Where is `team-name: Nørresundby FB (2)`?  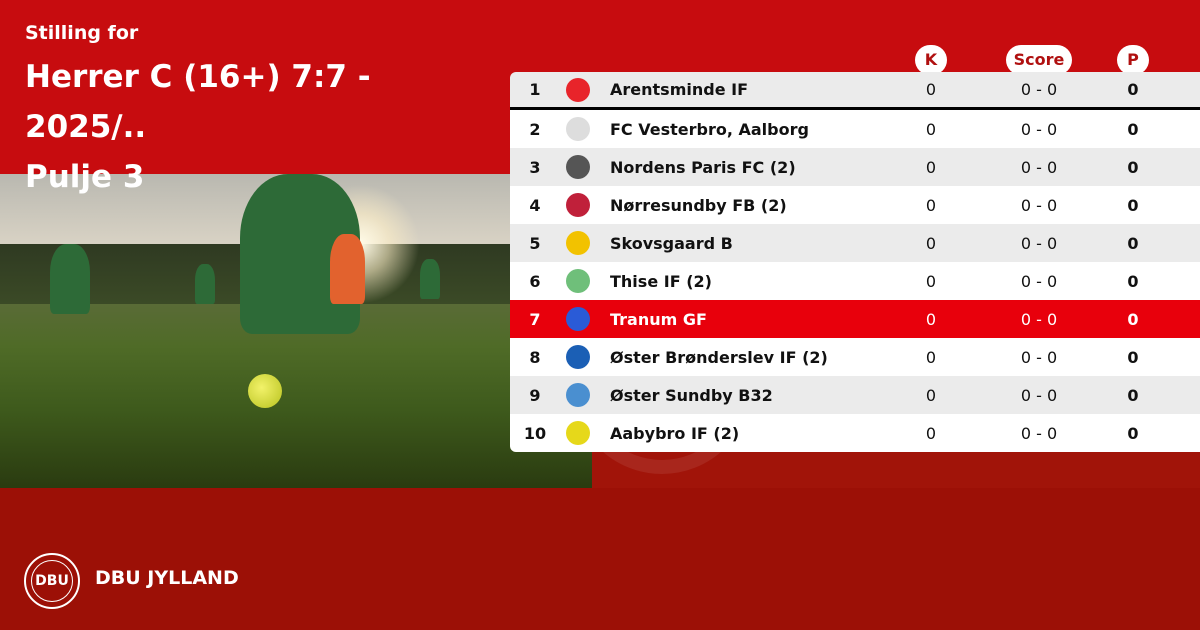
team-name: Nørresundby FB (2) is located at coordinates (698, 205).